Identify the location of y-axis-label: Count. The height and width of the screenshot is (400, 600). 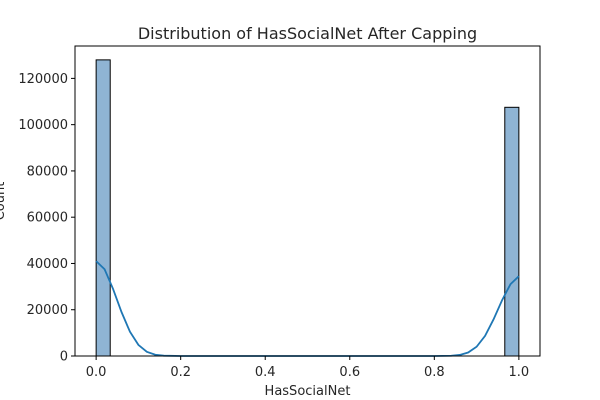
(4, 201).